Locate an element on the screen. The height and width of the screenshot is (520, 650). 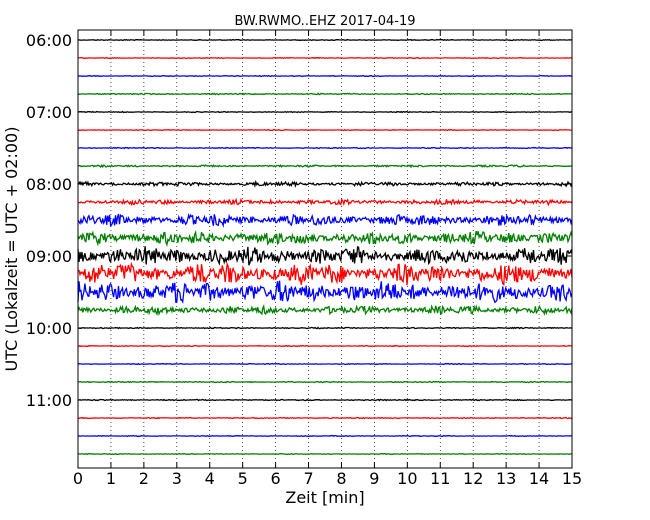
x-tick-label: 11 is located at coordinates (440, 478).